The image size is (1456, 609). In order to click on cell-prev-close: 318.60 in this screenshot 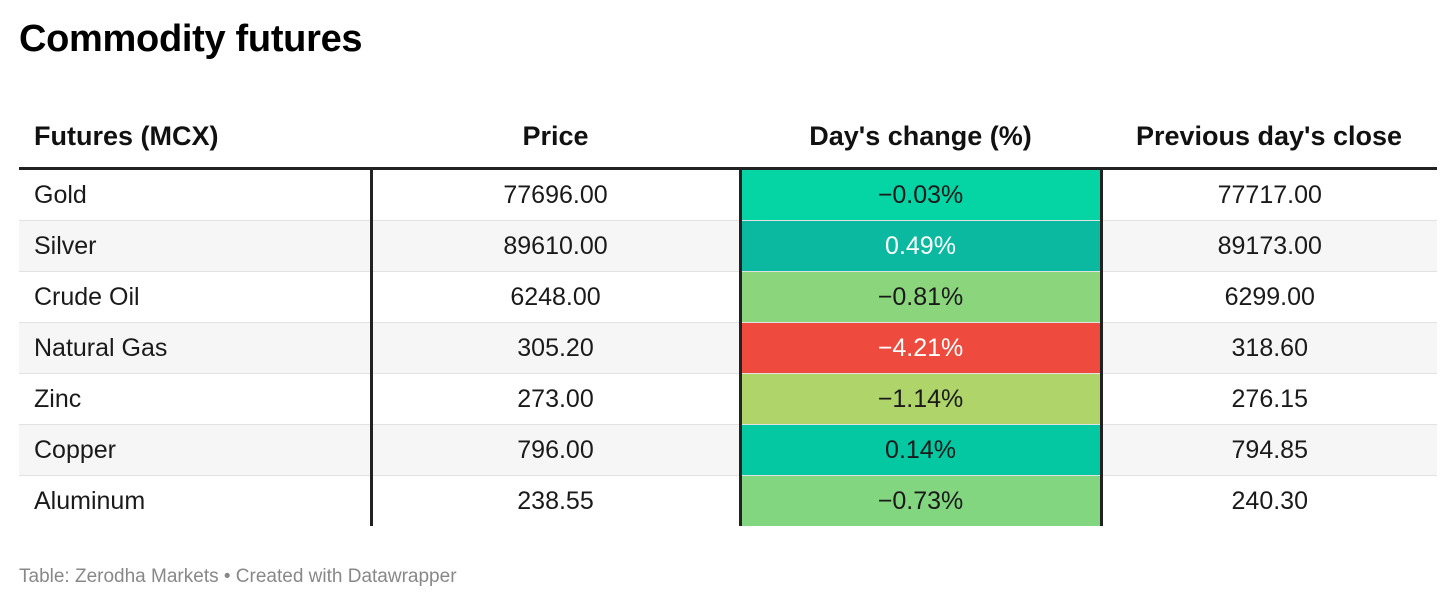, I will do `click(1268, 348)`.